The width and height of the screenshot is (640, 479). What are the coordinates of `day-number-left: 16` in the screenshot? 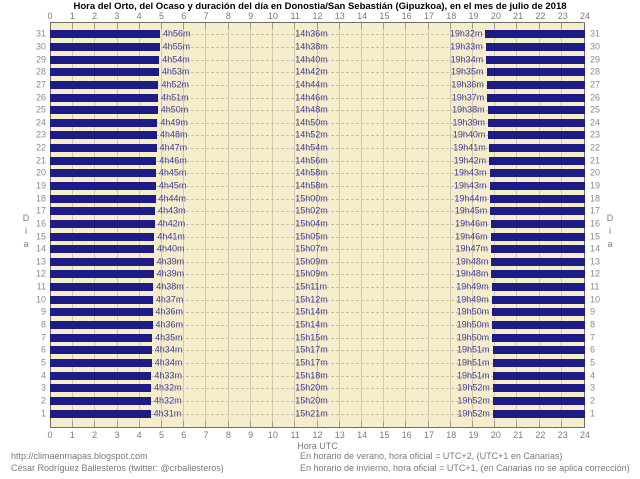 It's located at (40, 223).